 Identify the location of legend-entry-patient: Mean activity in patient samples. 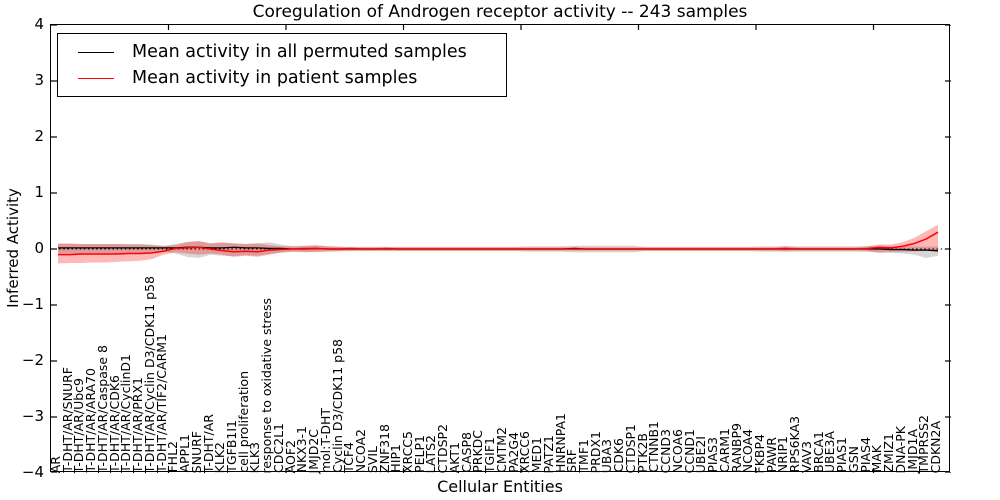
(282, 78).